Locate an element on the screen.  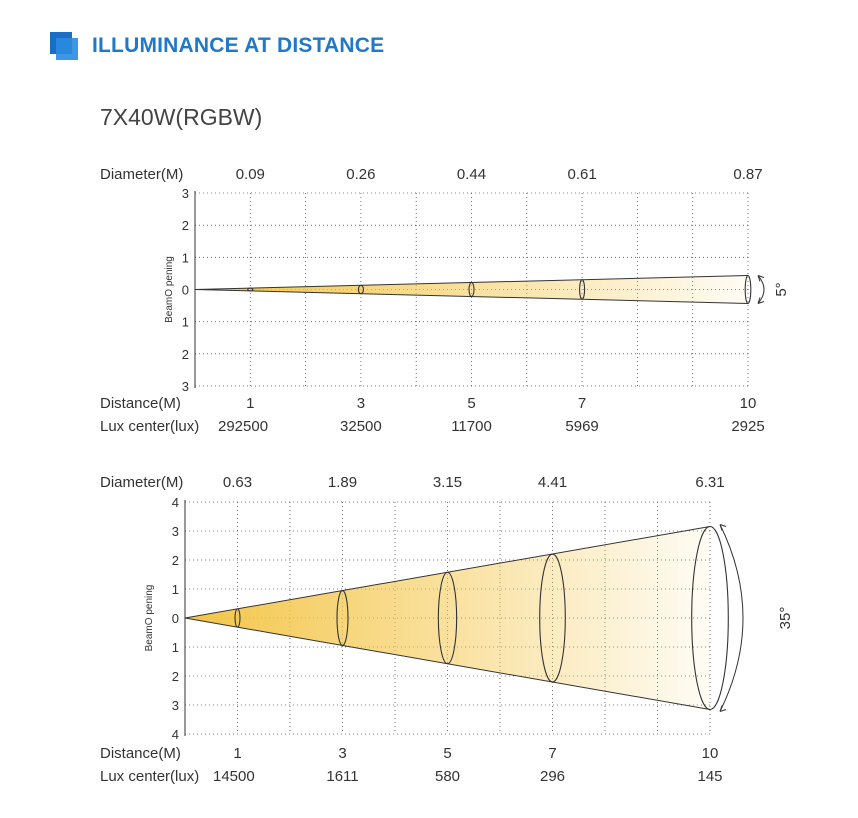
beam-angle-label: 35° is located at coordinates (785, 618).